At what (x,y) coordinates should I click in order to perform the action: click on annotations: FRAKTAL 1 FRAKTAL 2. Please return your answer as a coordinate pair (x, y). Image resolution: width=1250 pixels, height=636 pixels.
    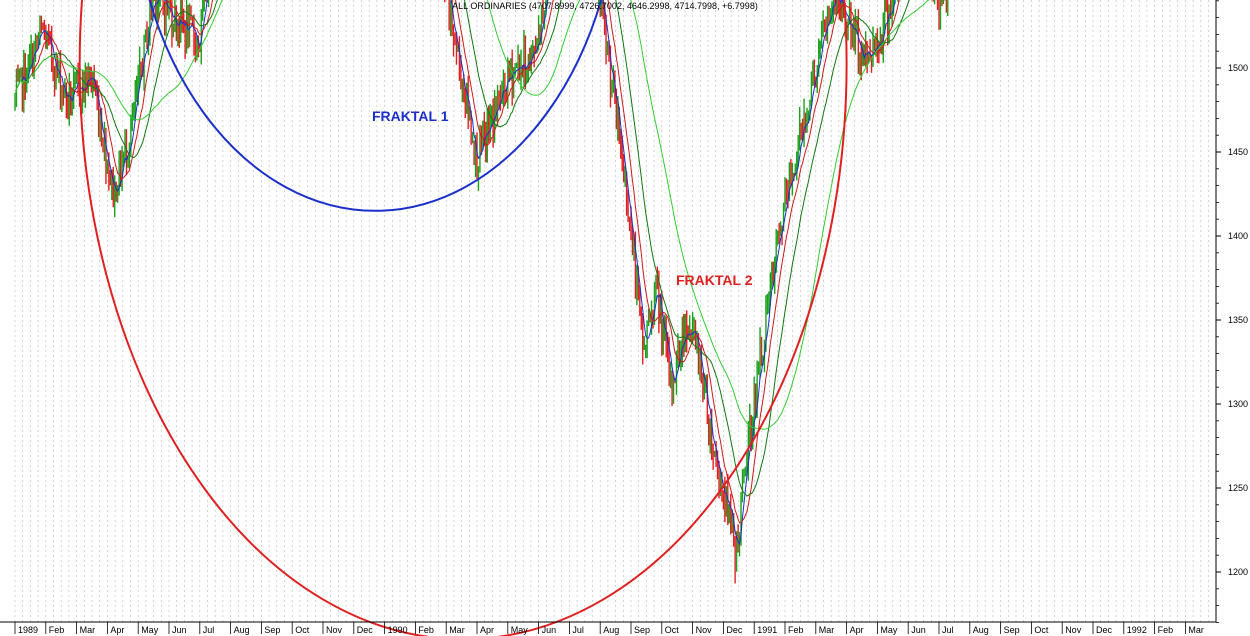
    Looking at the image, I should click on (562, 198).